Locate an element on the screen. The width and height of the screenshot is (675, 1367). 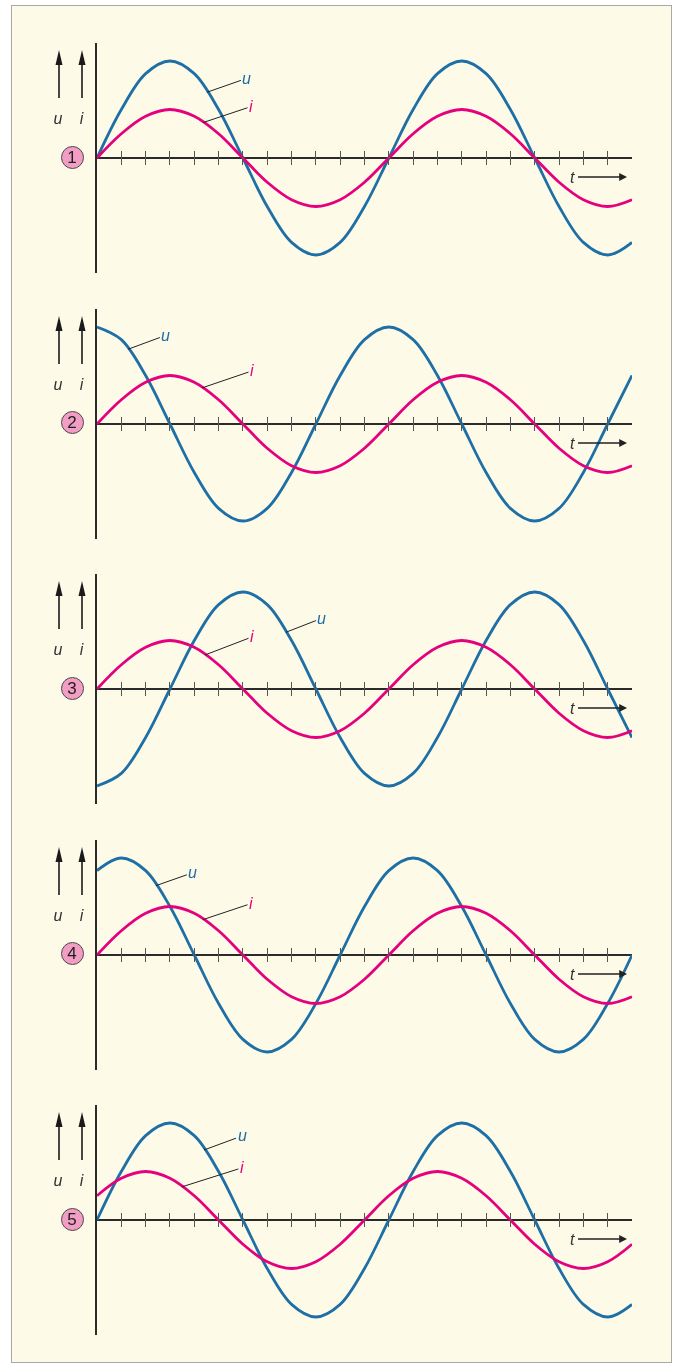
text: 1 is located at coordinates (72, 157).